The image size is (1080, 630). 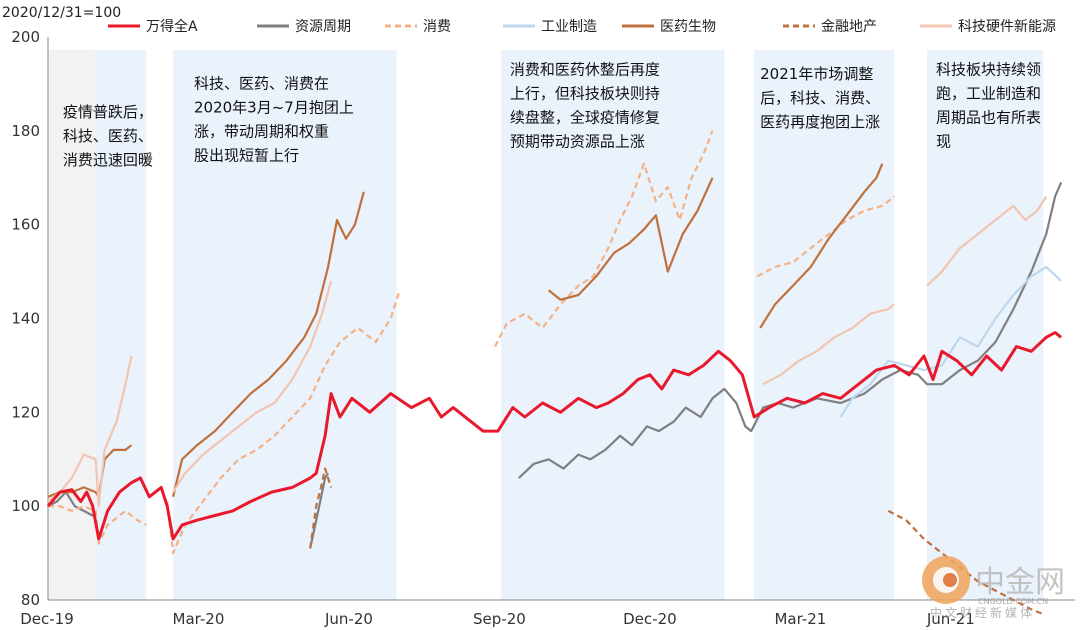 I want to click on legend: 万得全A 资源周期 消费 工业制造 医药生物 金融地产 科技硬件新能源, so click(x=582, y=26).